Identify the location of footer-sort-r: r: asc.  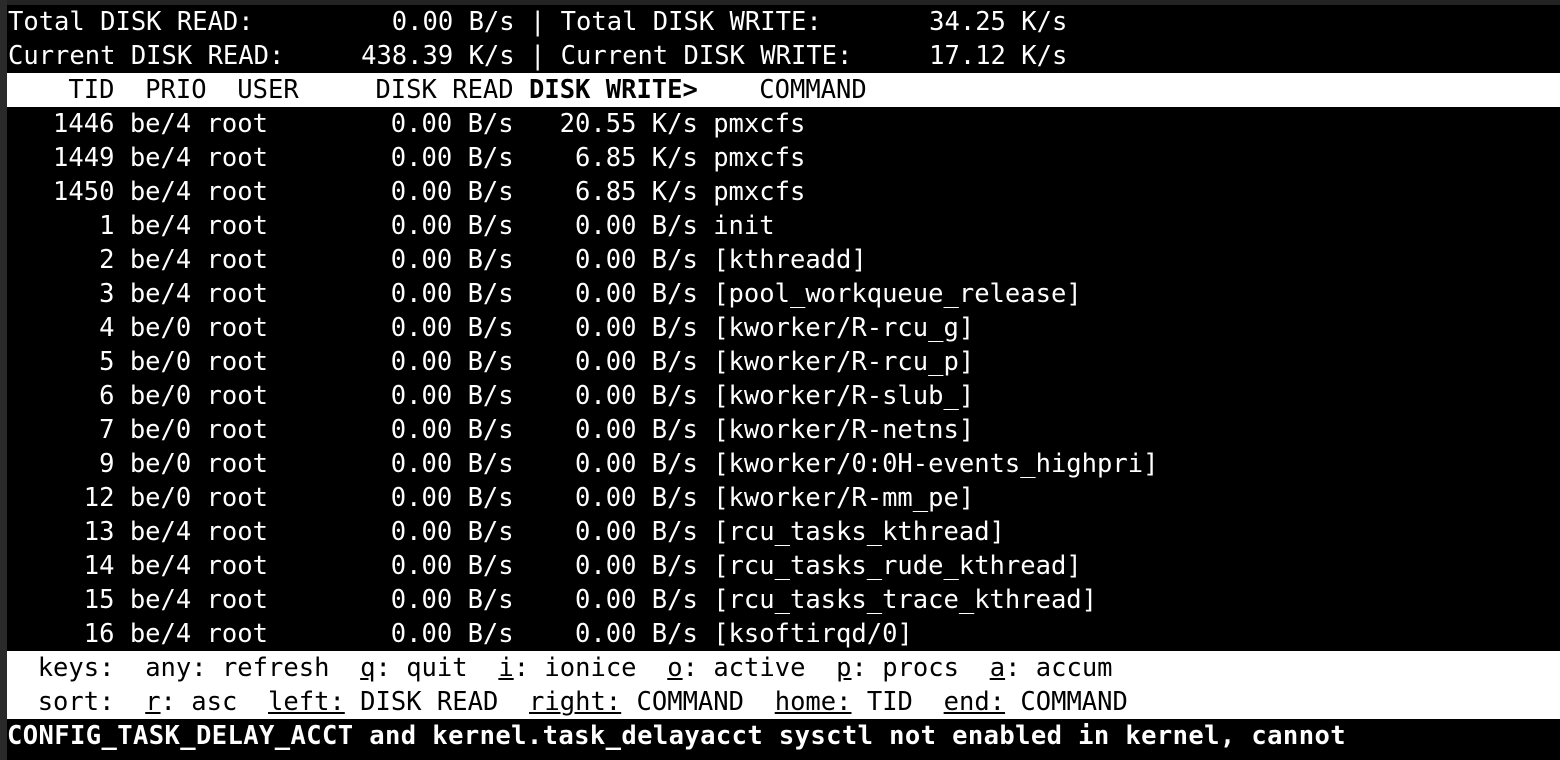
(191, 702).